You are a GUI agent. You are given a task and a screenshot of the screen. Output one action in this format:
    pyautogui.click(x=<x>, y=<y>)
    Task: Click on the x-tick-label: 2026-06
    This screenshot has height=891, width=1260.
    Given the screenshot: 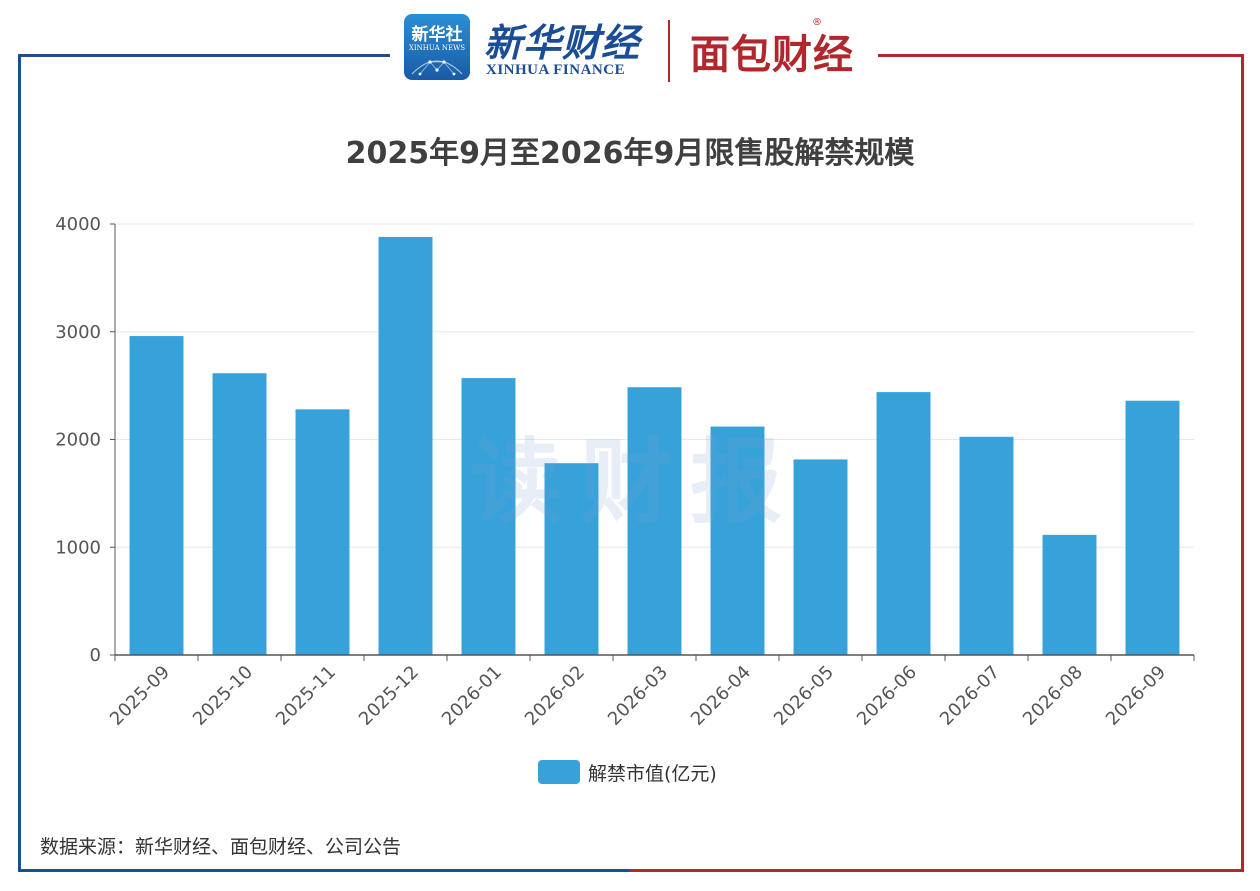 What is the action you would take?
    pyautogui.click(x=887, y=696)
    